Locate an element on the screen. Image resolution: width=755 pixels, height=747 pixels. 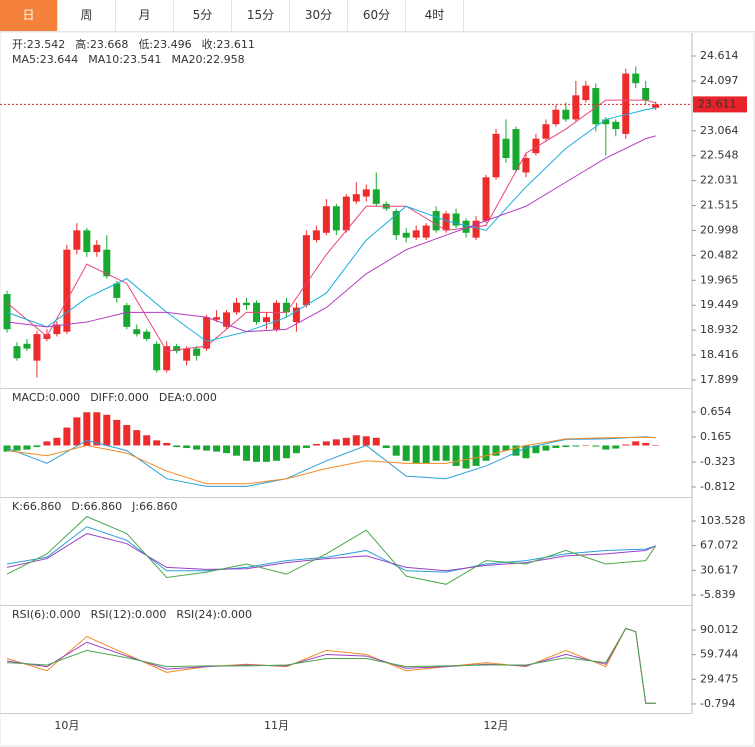
x-tick-label: 12月 is located at coordinates (496, 725).